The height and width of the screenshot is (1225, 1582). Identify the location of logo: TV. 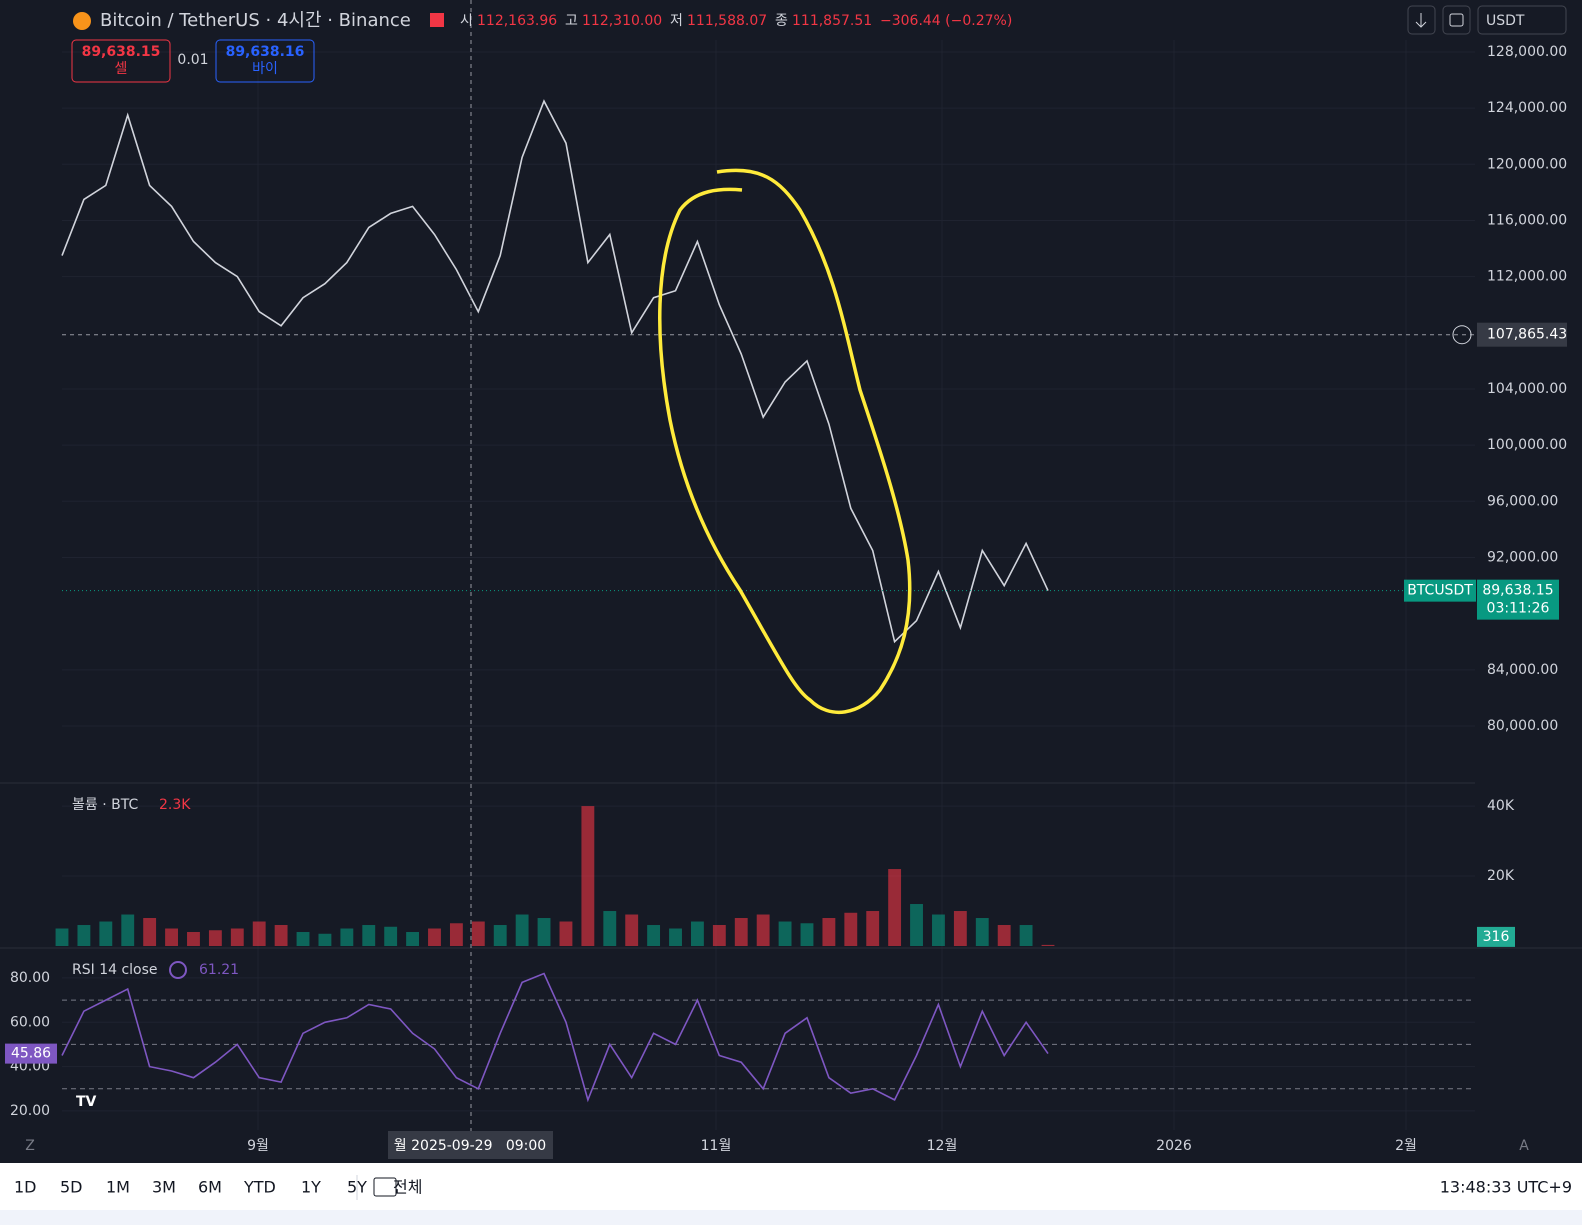
(86, 1102).